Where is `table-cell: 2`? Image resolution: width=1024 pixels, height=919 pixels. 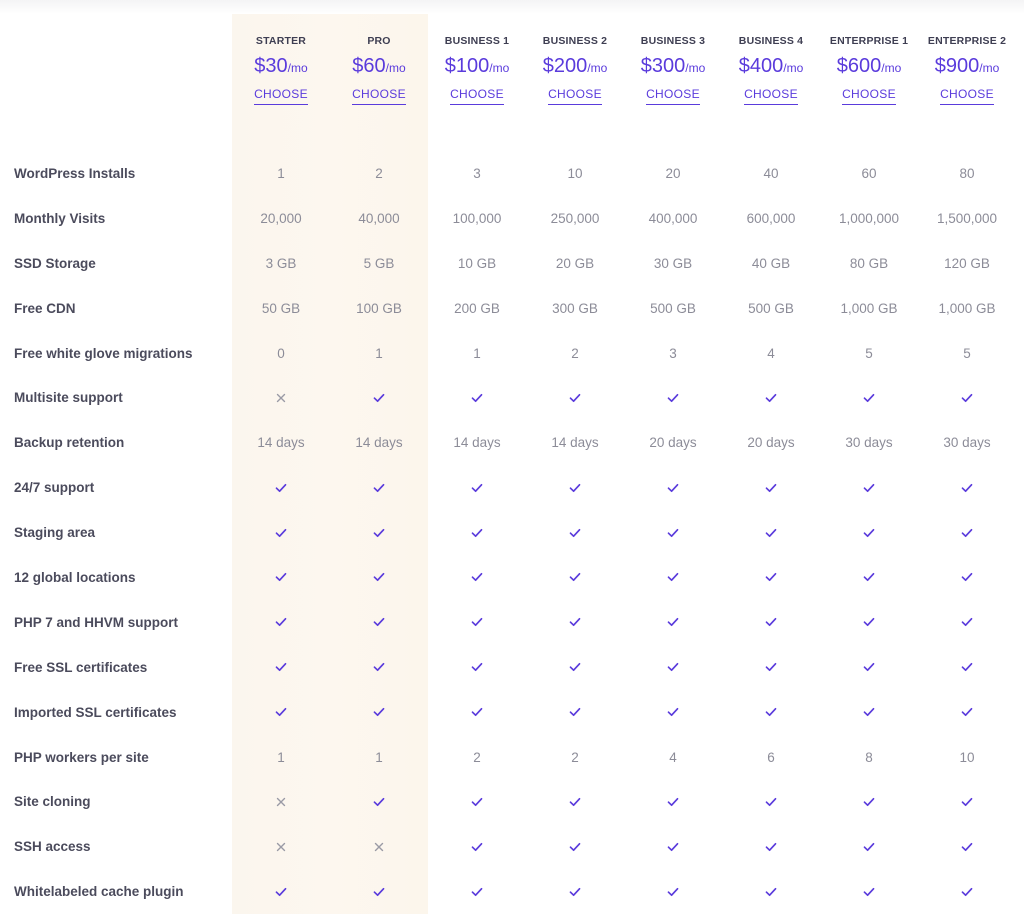
table-cell: 2 is located at coordinates (575, 757).